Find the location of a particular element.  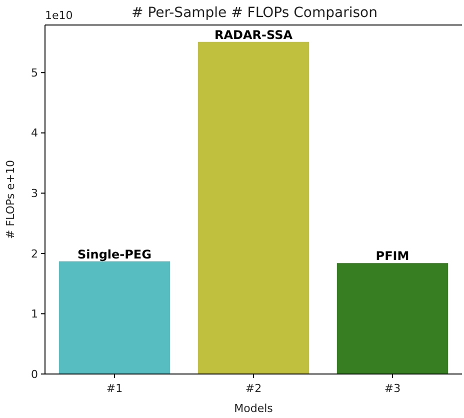

annotation: Single-PEG is located at coordinates (115, 254).